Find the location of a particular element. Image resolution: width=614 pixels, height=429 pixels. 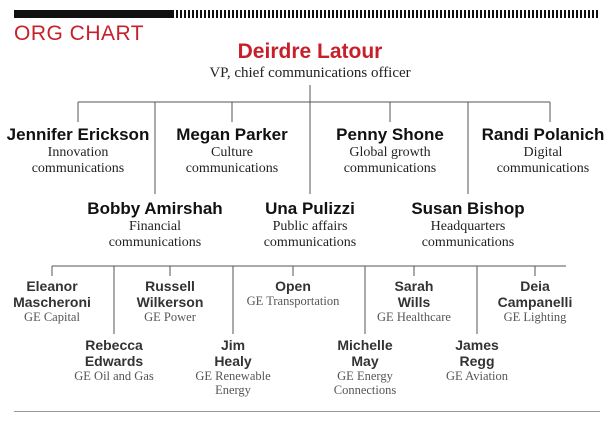

header-bar-hatched is located at coordinates (388, 14).